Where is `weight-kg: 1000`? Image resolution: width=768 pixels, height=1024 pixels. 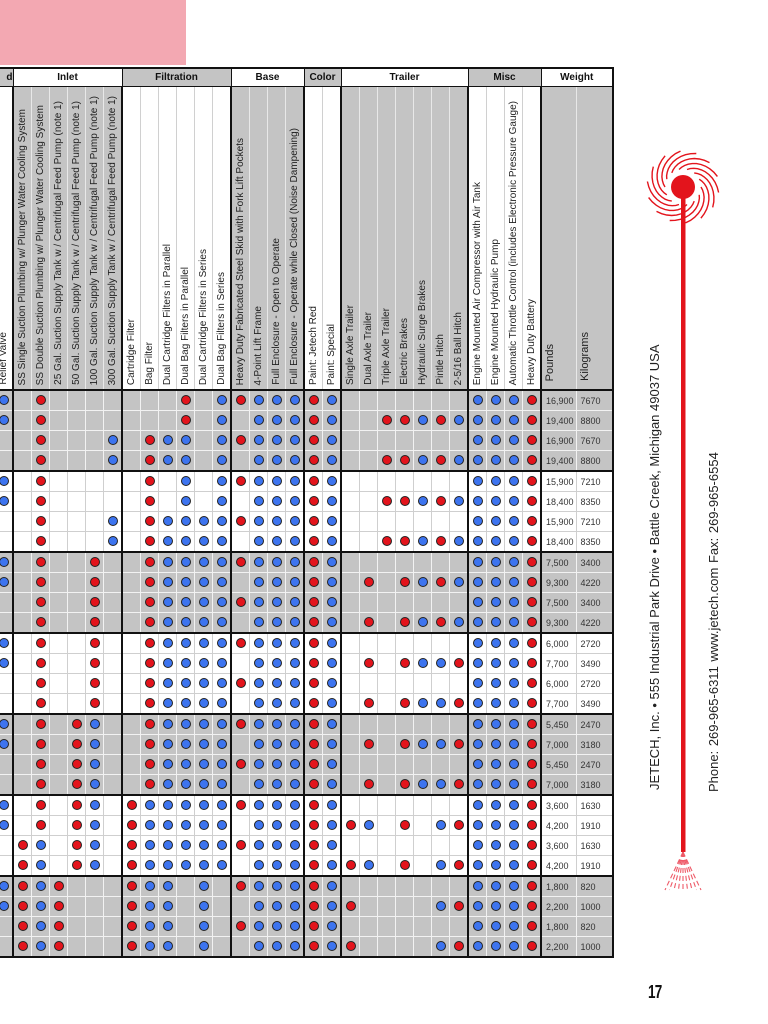
weight-kg: 1000 is located at coordinates (595, 906).